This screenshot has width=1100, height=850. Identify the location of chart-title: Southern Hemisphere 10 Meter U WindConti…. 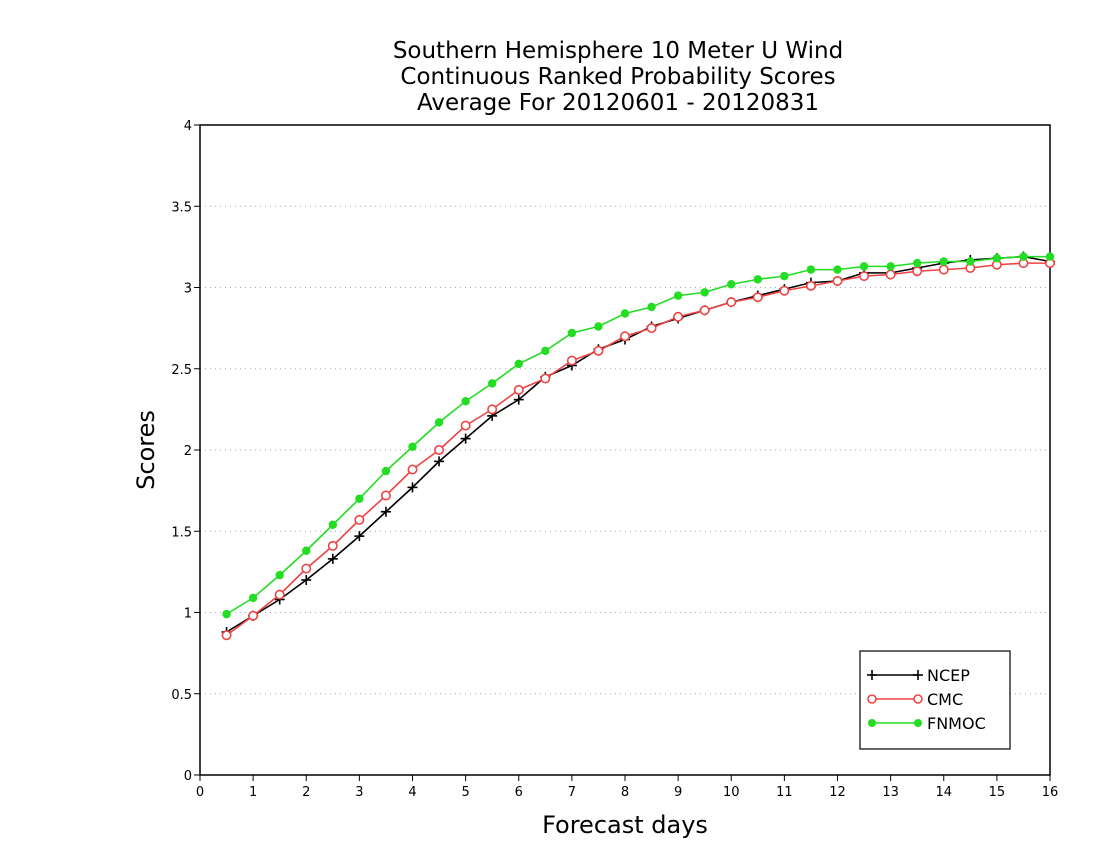
(618, 77).